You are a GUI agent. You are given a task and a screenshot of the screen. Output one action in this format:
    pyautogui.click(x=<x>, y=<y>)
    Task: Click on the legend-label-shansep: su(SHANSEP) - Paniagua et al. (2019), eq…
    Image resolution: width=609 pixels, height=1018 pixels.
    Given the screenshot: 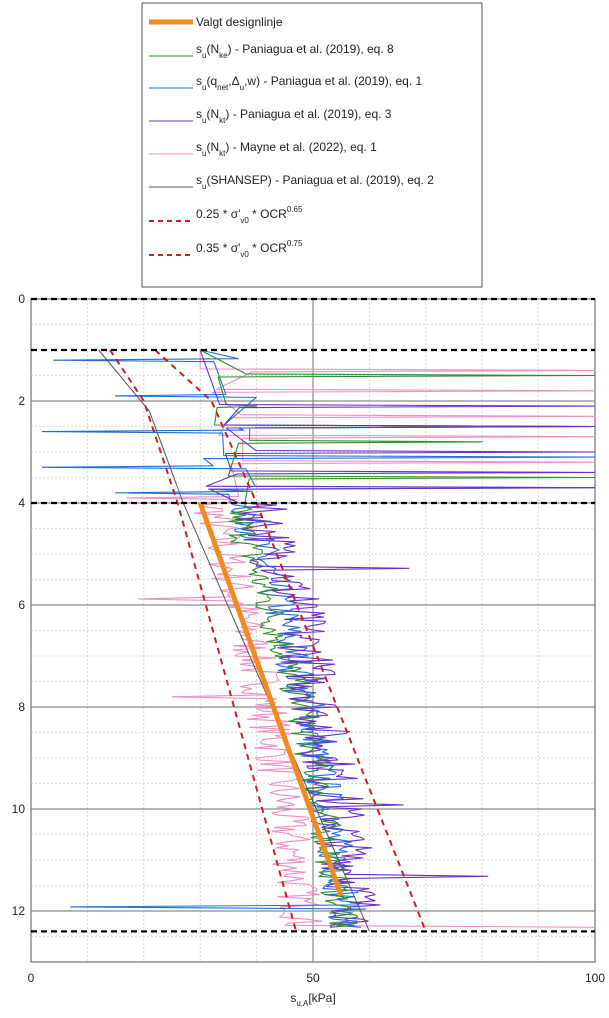 What is the action you would take?
    pyautogui.click(x=315, y=182)
    